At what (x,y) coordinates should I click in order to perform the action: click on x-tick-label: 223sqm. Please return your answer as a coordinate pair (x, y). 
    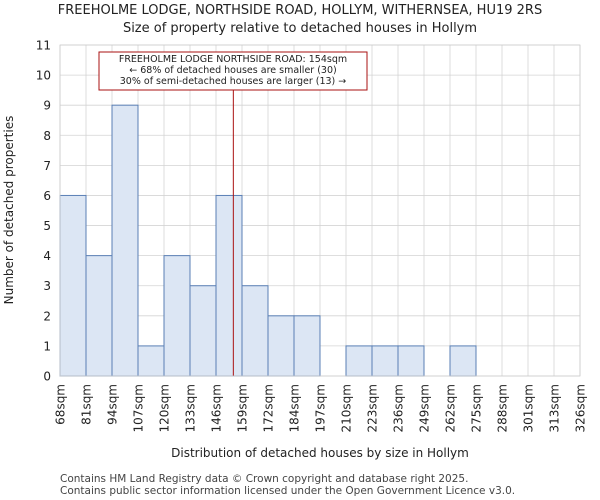
    Looking at the image, I should click on (373, 408).